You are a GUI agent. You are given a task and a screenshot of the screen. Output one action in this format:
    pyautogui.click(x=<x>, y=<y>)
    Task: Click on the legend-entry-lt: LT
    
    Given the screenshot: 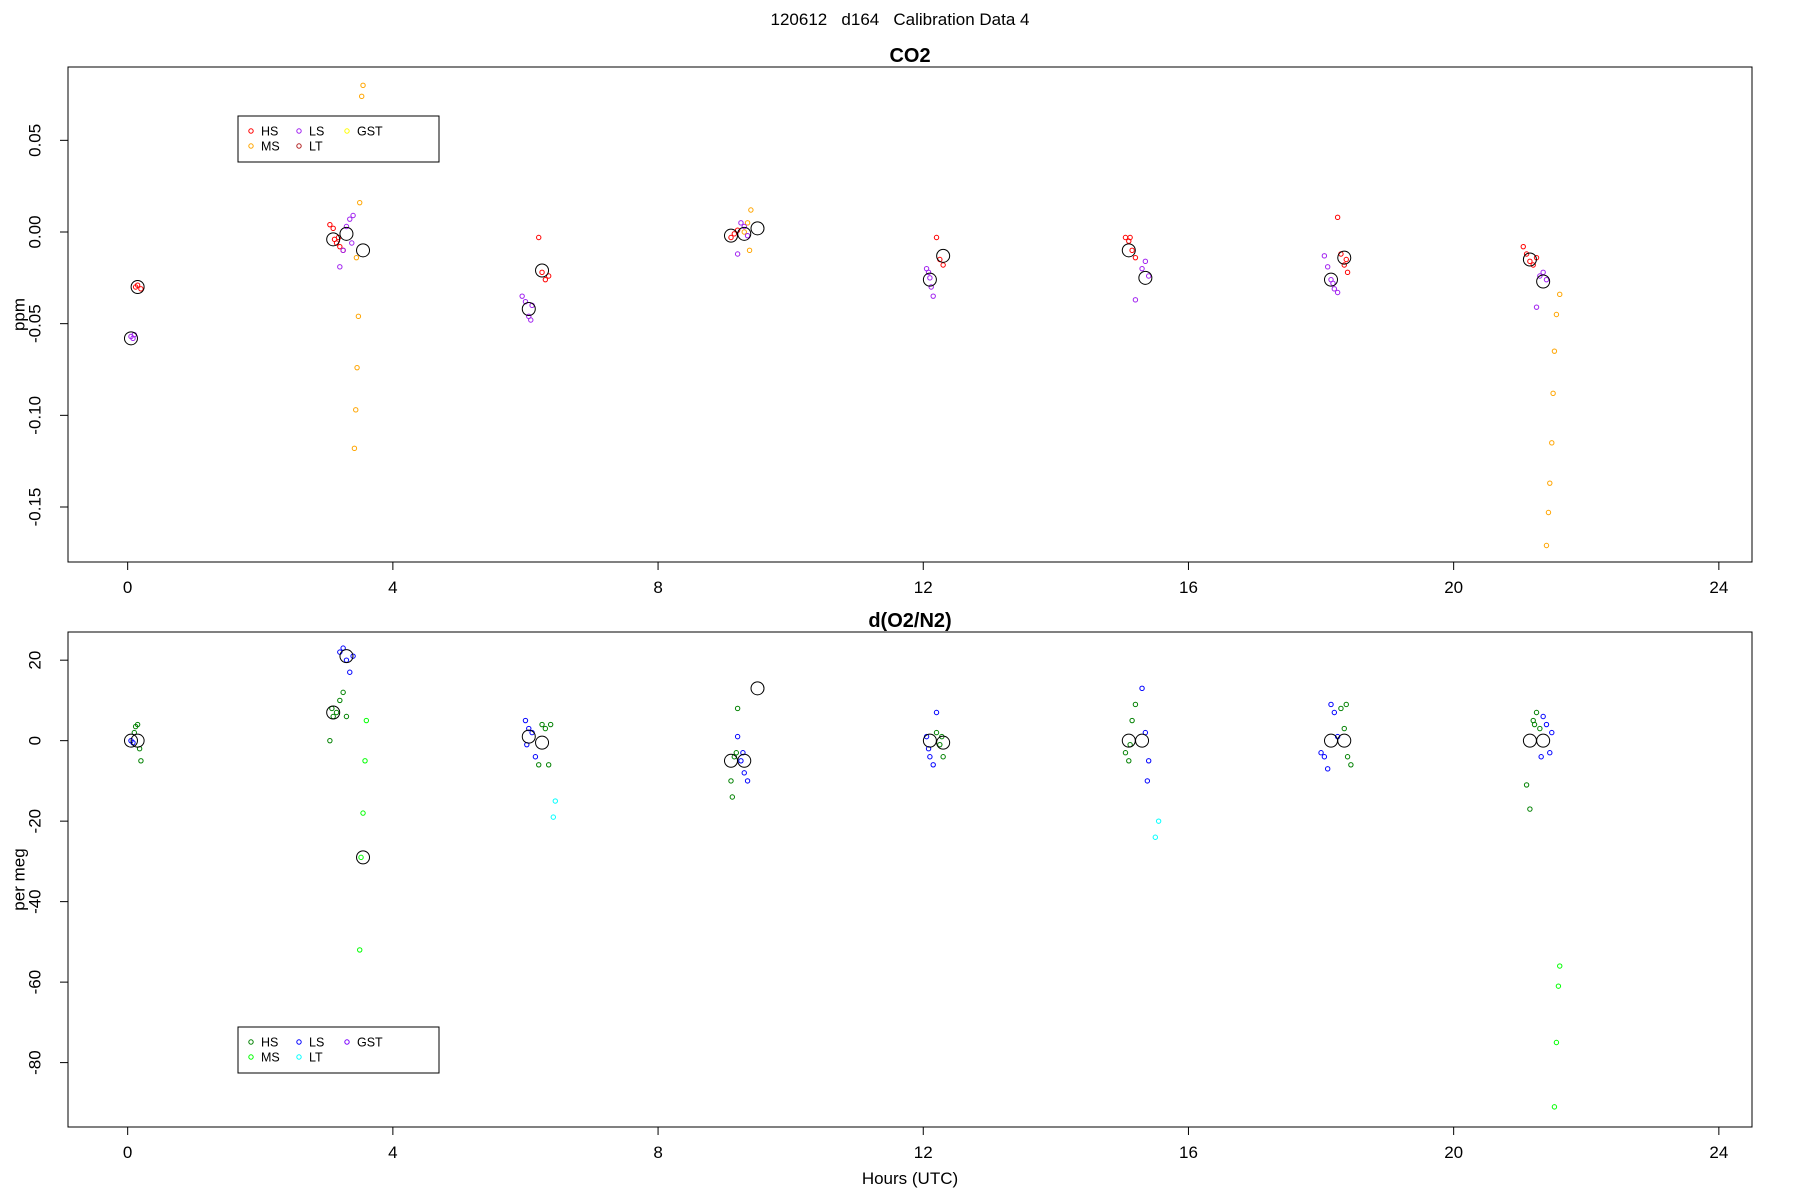 What is the action you would take?
    pyautogui.click(x=316, y=147)
    